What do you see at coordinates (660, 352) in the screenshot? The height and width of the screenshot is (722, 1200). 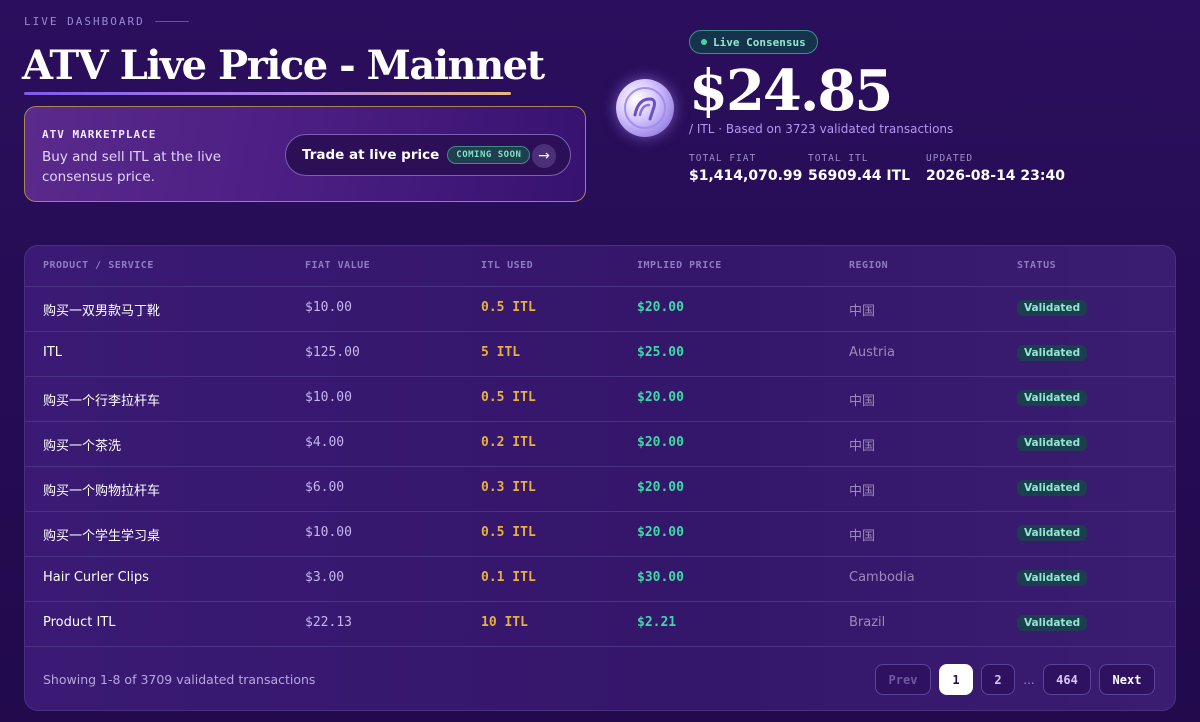 I see `cell-implied: $25.00` at bounding box center [660, 352].